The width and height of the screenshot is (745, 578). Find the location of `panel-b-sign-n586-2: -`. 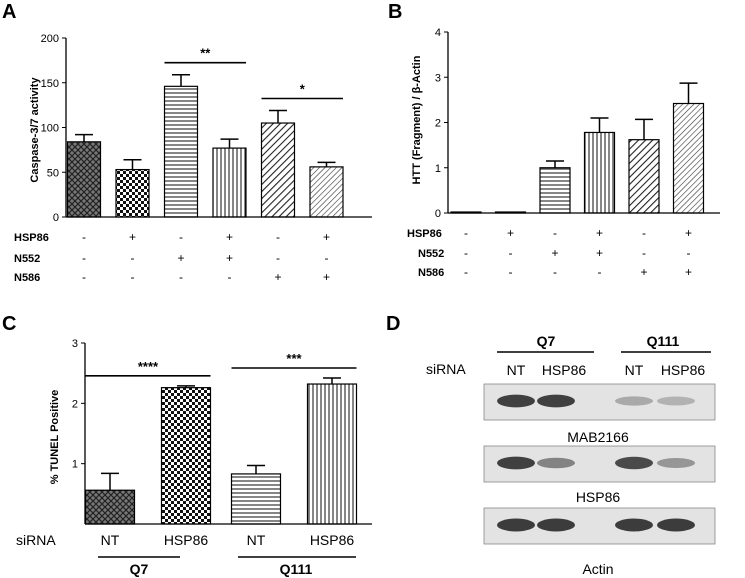

panel-b-sign-n586-2: - is located at coordinates (511, 272).